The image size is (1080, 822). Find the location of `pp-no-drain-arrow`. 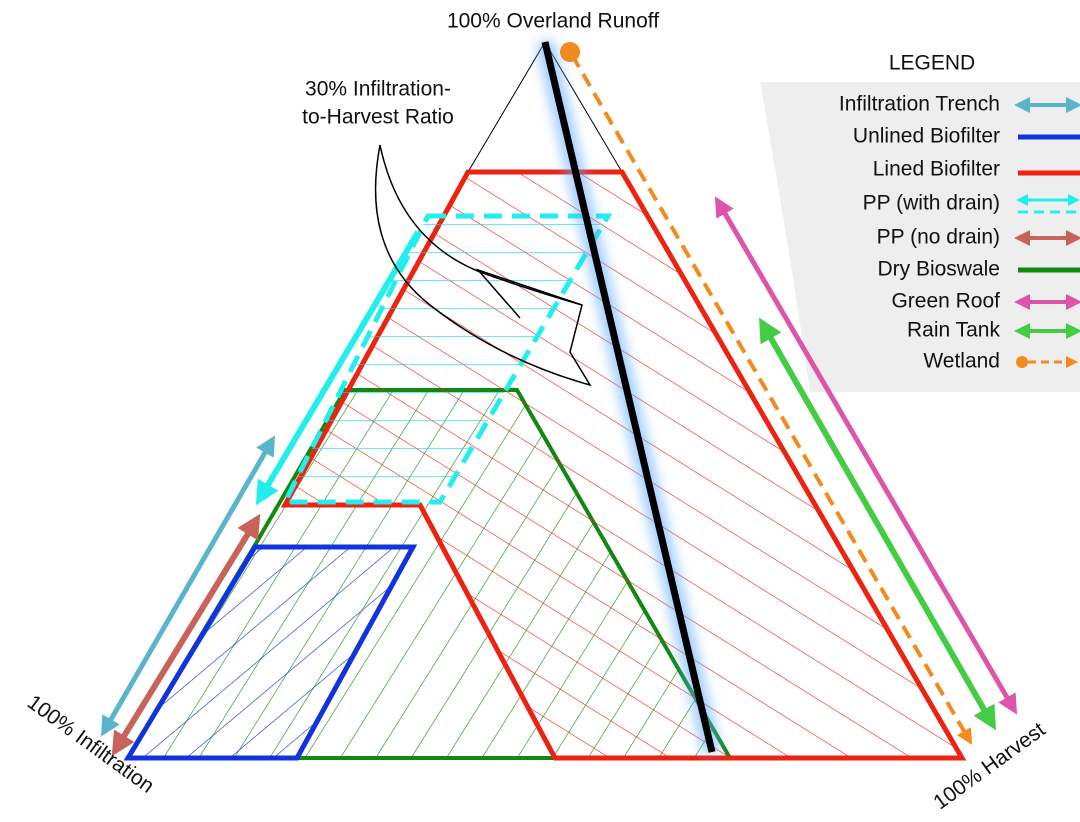

pp-no-drain-arrow is located at coordinates (186, 635).